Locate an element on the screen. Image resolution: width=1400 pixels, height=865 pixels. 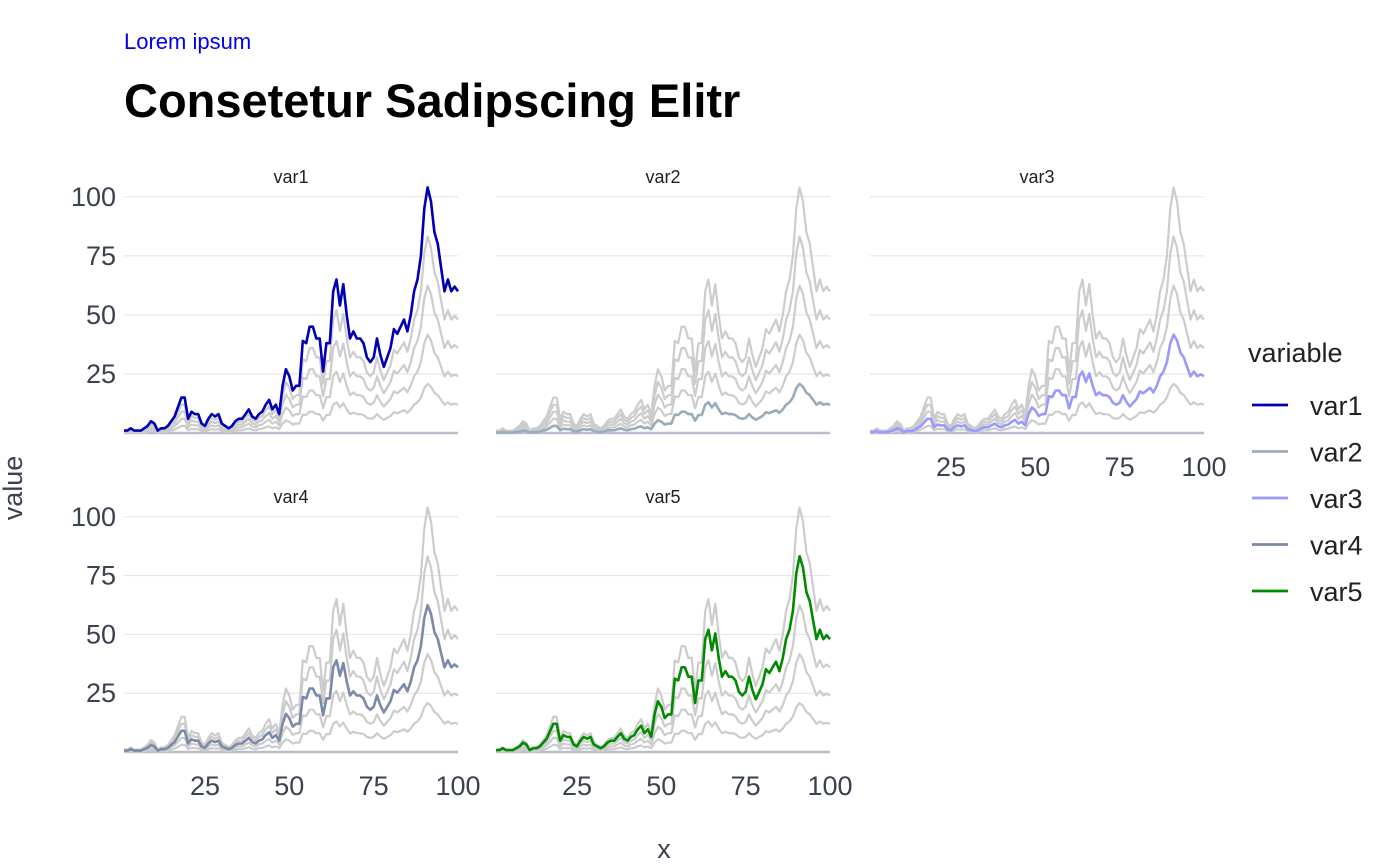
chart-subtitle: Lorem ipsum is located at coordinates (187, 41).